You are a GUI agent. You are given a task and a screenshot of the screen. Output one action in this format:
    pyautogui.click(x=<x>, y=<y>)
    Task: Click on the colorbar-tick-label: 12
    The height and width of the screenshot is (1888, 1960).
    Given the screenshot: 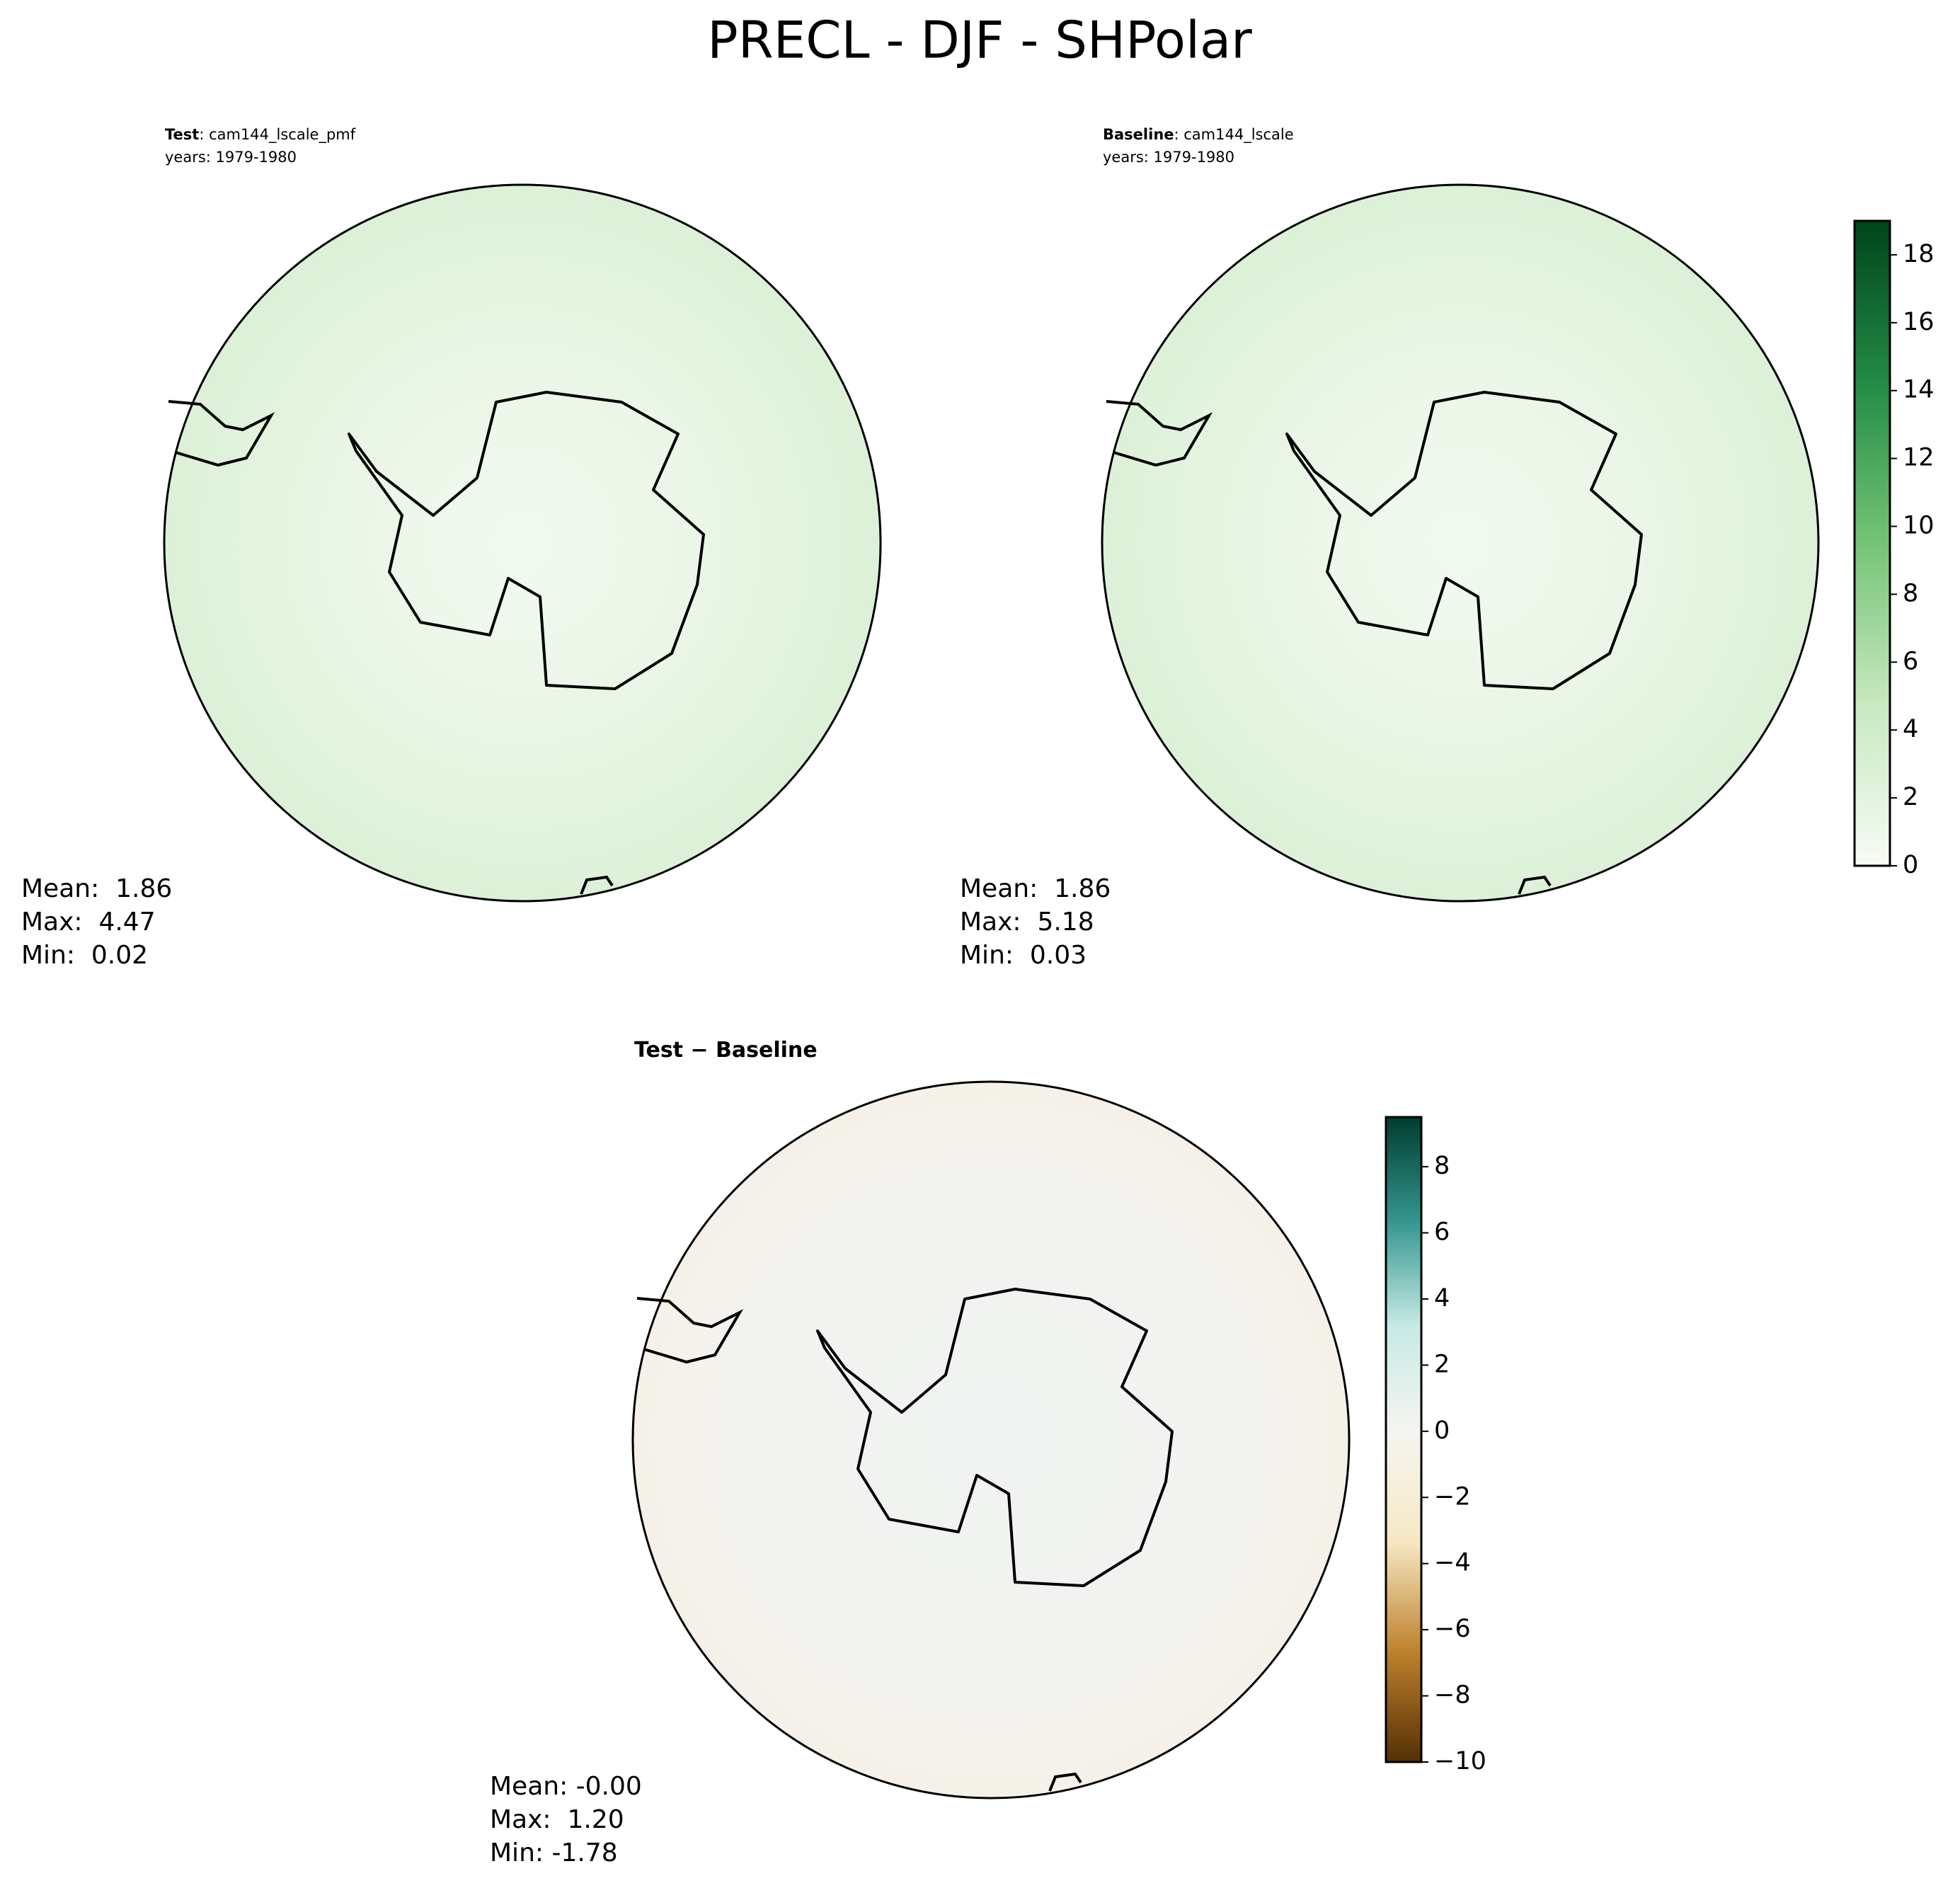 What is the action you would take?
    pyautogui.click(x=1919, y=458)
    